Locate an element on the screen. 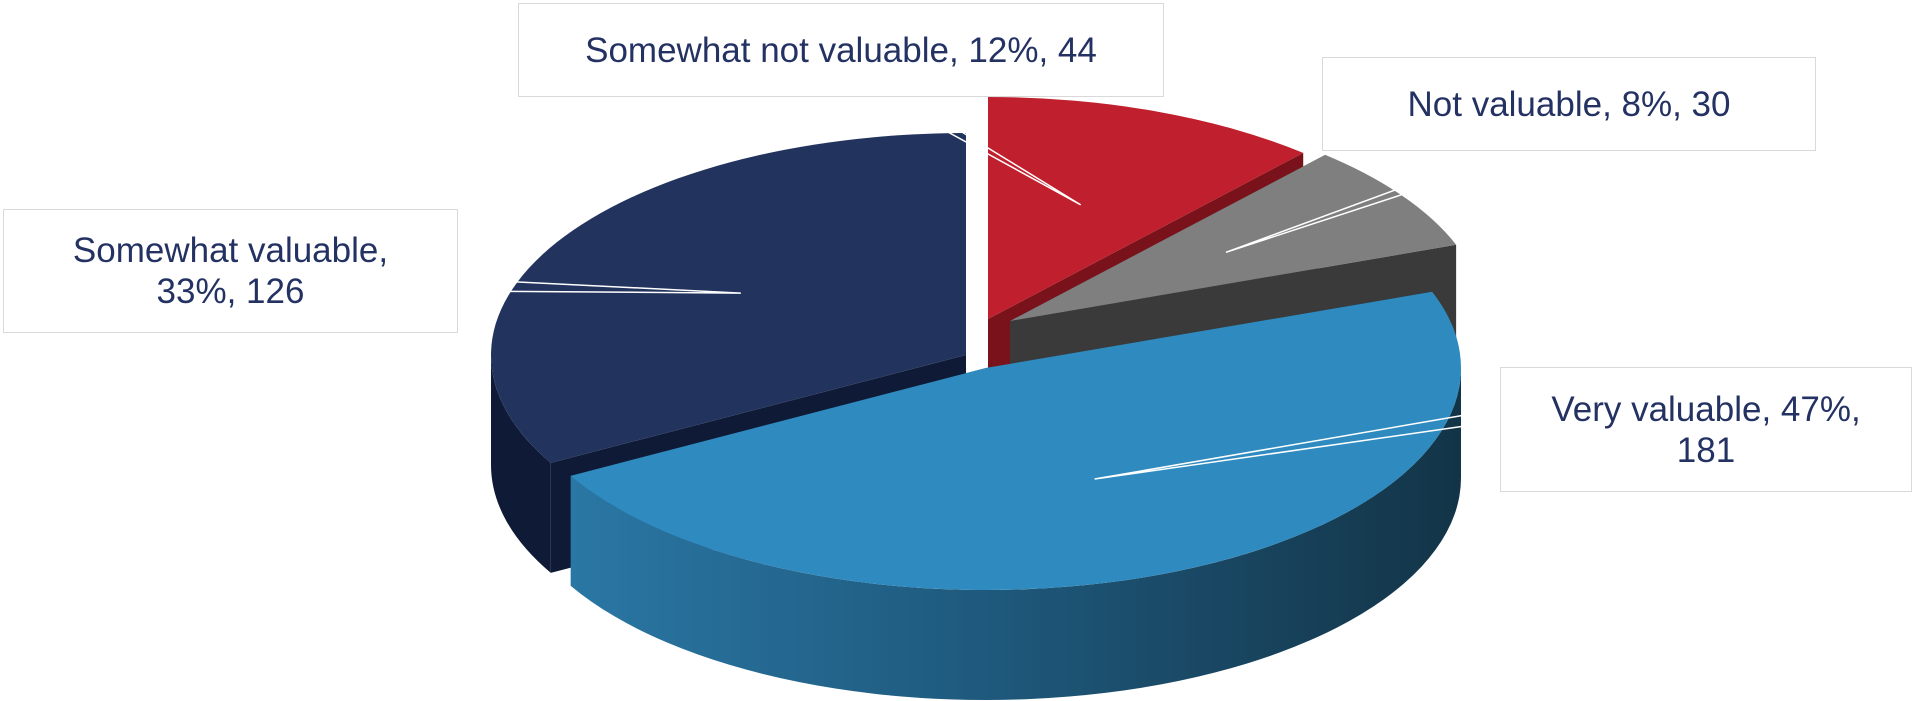 The image size is (1912, 701). data-label-text: Somewhat not valuable, 12%, 44 is located at coordinates (841, 50).